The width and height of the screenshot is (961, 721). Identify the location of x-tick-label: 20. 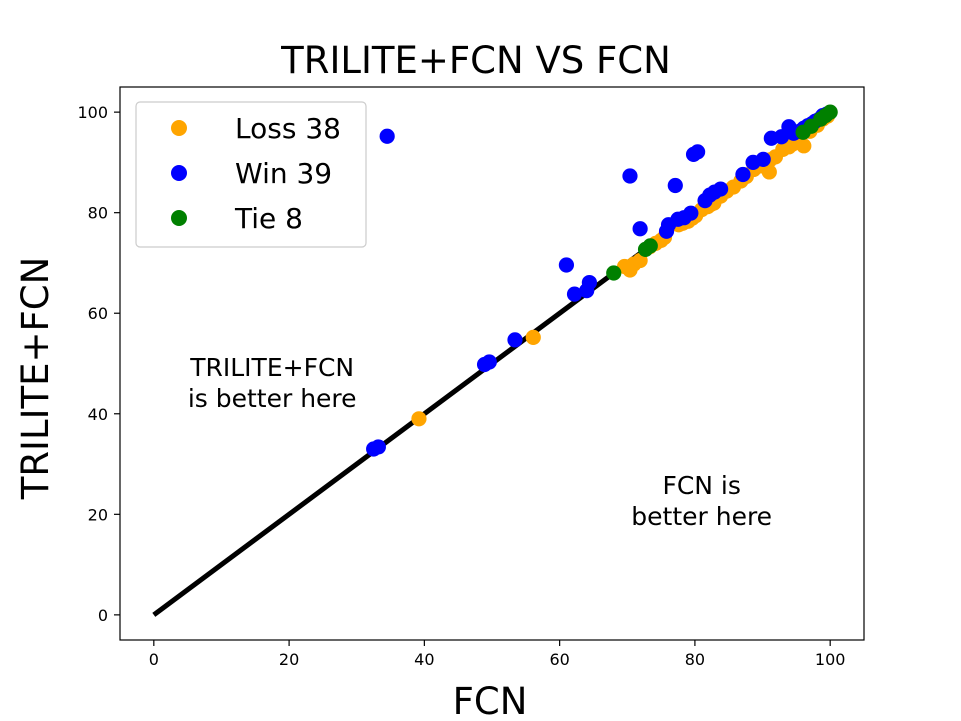
(289, 659).